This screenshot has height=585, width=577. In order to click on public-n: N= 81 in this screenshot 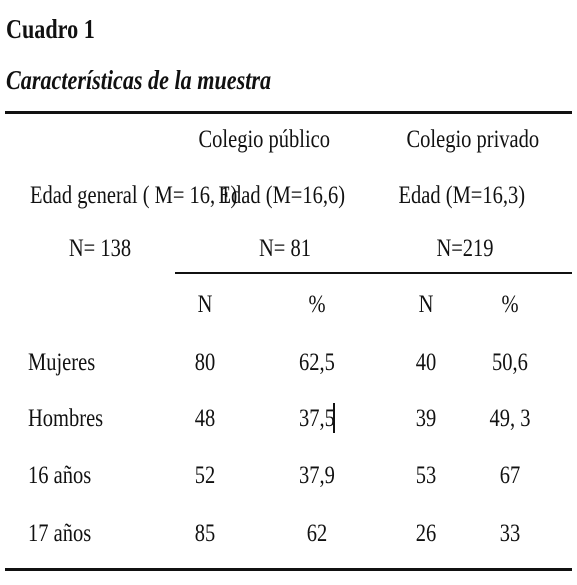, I will do `click(285, 248)`.